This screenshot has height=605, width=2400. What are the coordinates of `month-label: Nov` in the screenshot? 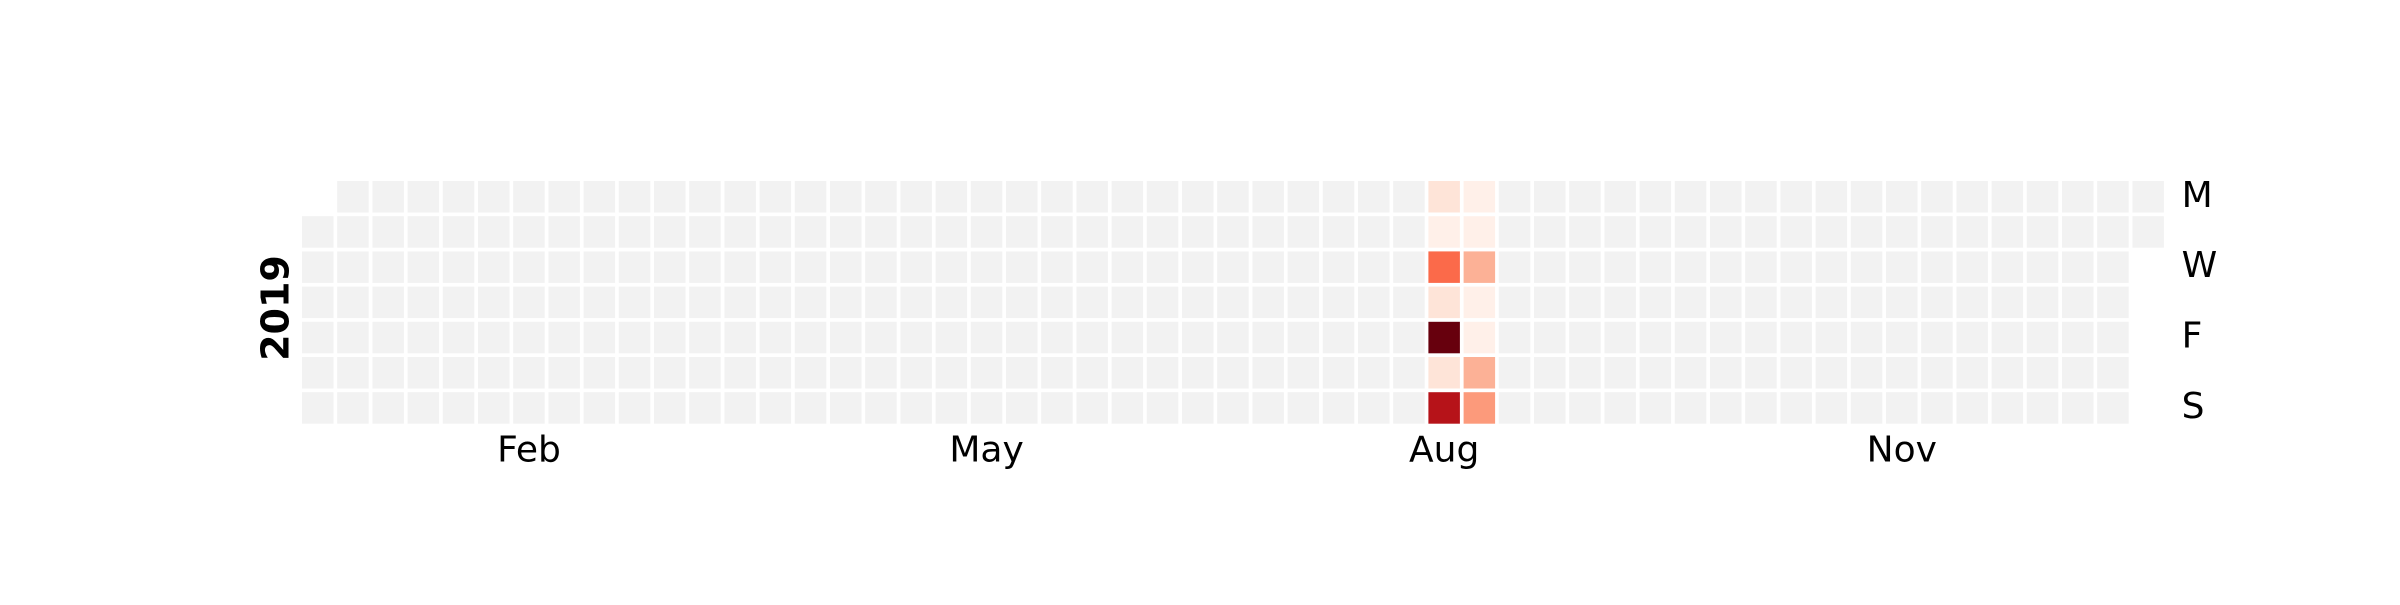 It's located at (1902, 449).